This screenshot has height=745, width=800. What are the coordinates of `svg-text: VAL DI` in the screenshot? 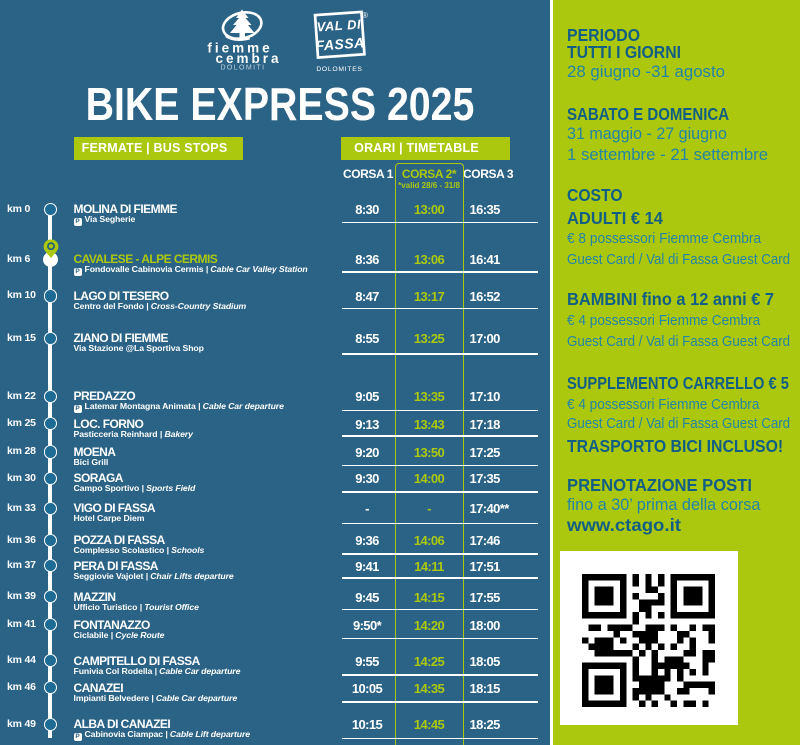 It's located at (338, 25).